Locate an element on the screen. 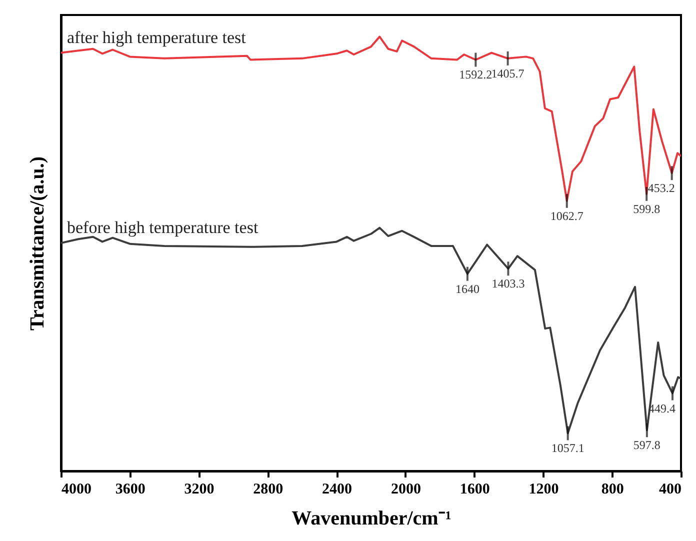  x-tick-label: 400 is located at coordinates (670, 490).